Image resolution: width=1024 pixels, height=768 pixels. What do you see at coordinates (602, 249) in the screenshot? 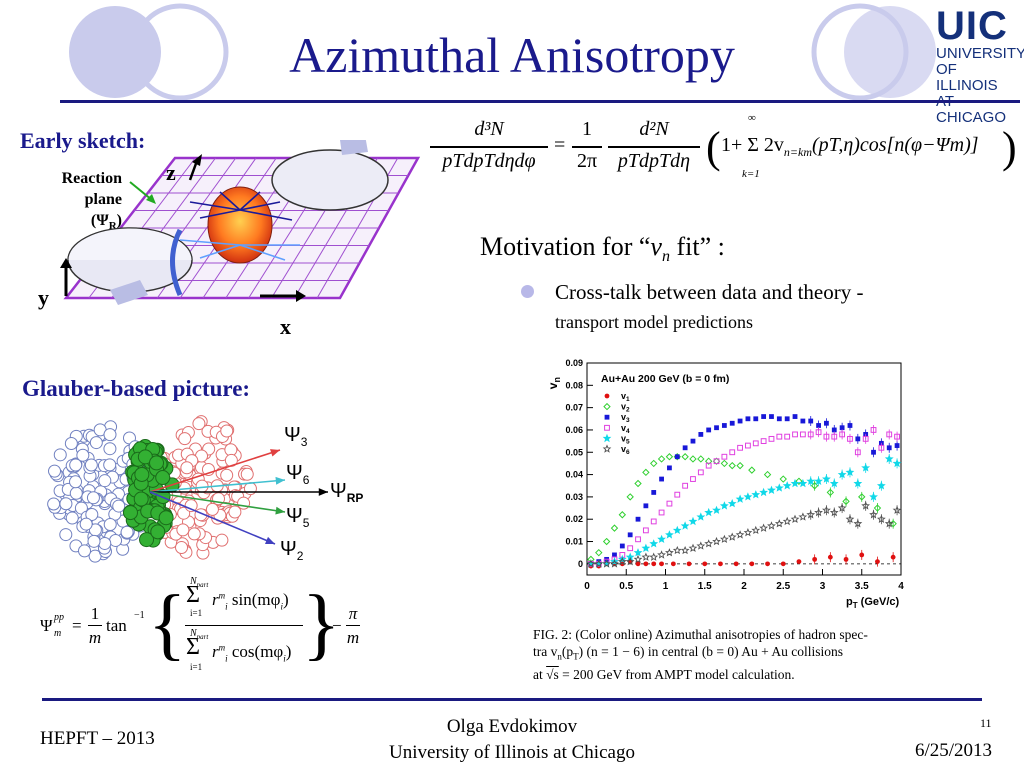
I see `motivation-heading: Motivation for “vn fit” :` at bounding box center [602, 249].